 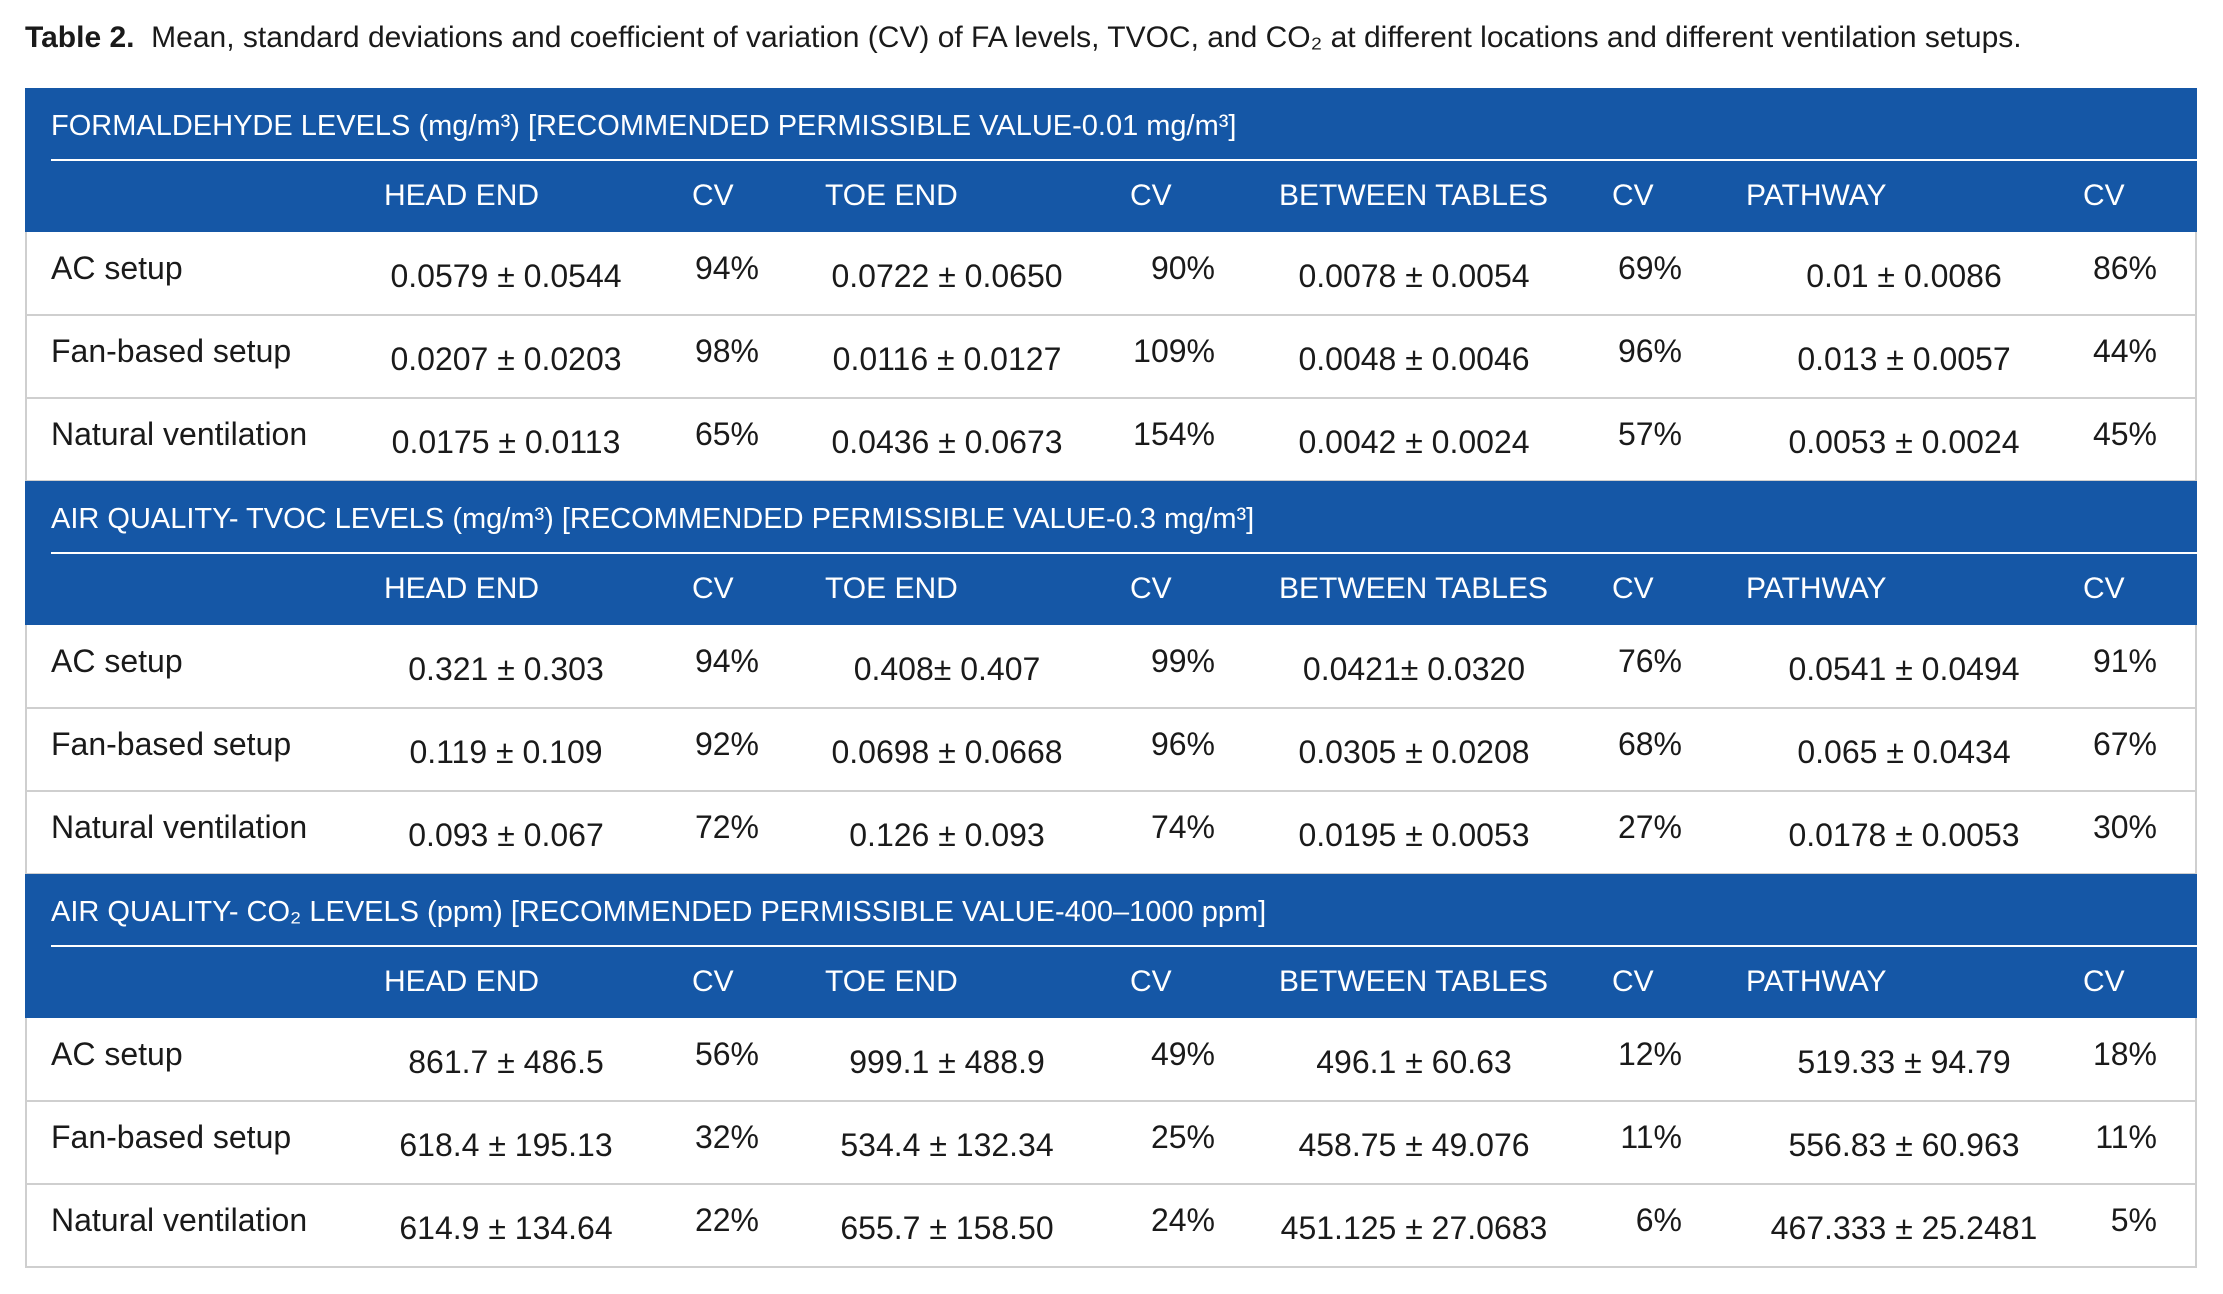 I want to click on value-cell: 0.0421± 0.0320, so click(x=1414, y=669).